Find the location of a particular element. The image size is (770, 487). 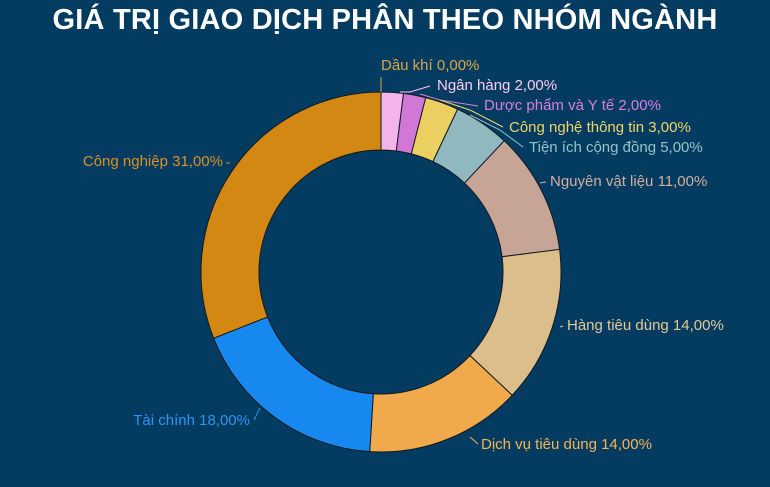

label-cong-nghiep: Công nghiệp 31,00% is located at coordinates (153, 161).